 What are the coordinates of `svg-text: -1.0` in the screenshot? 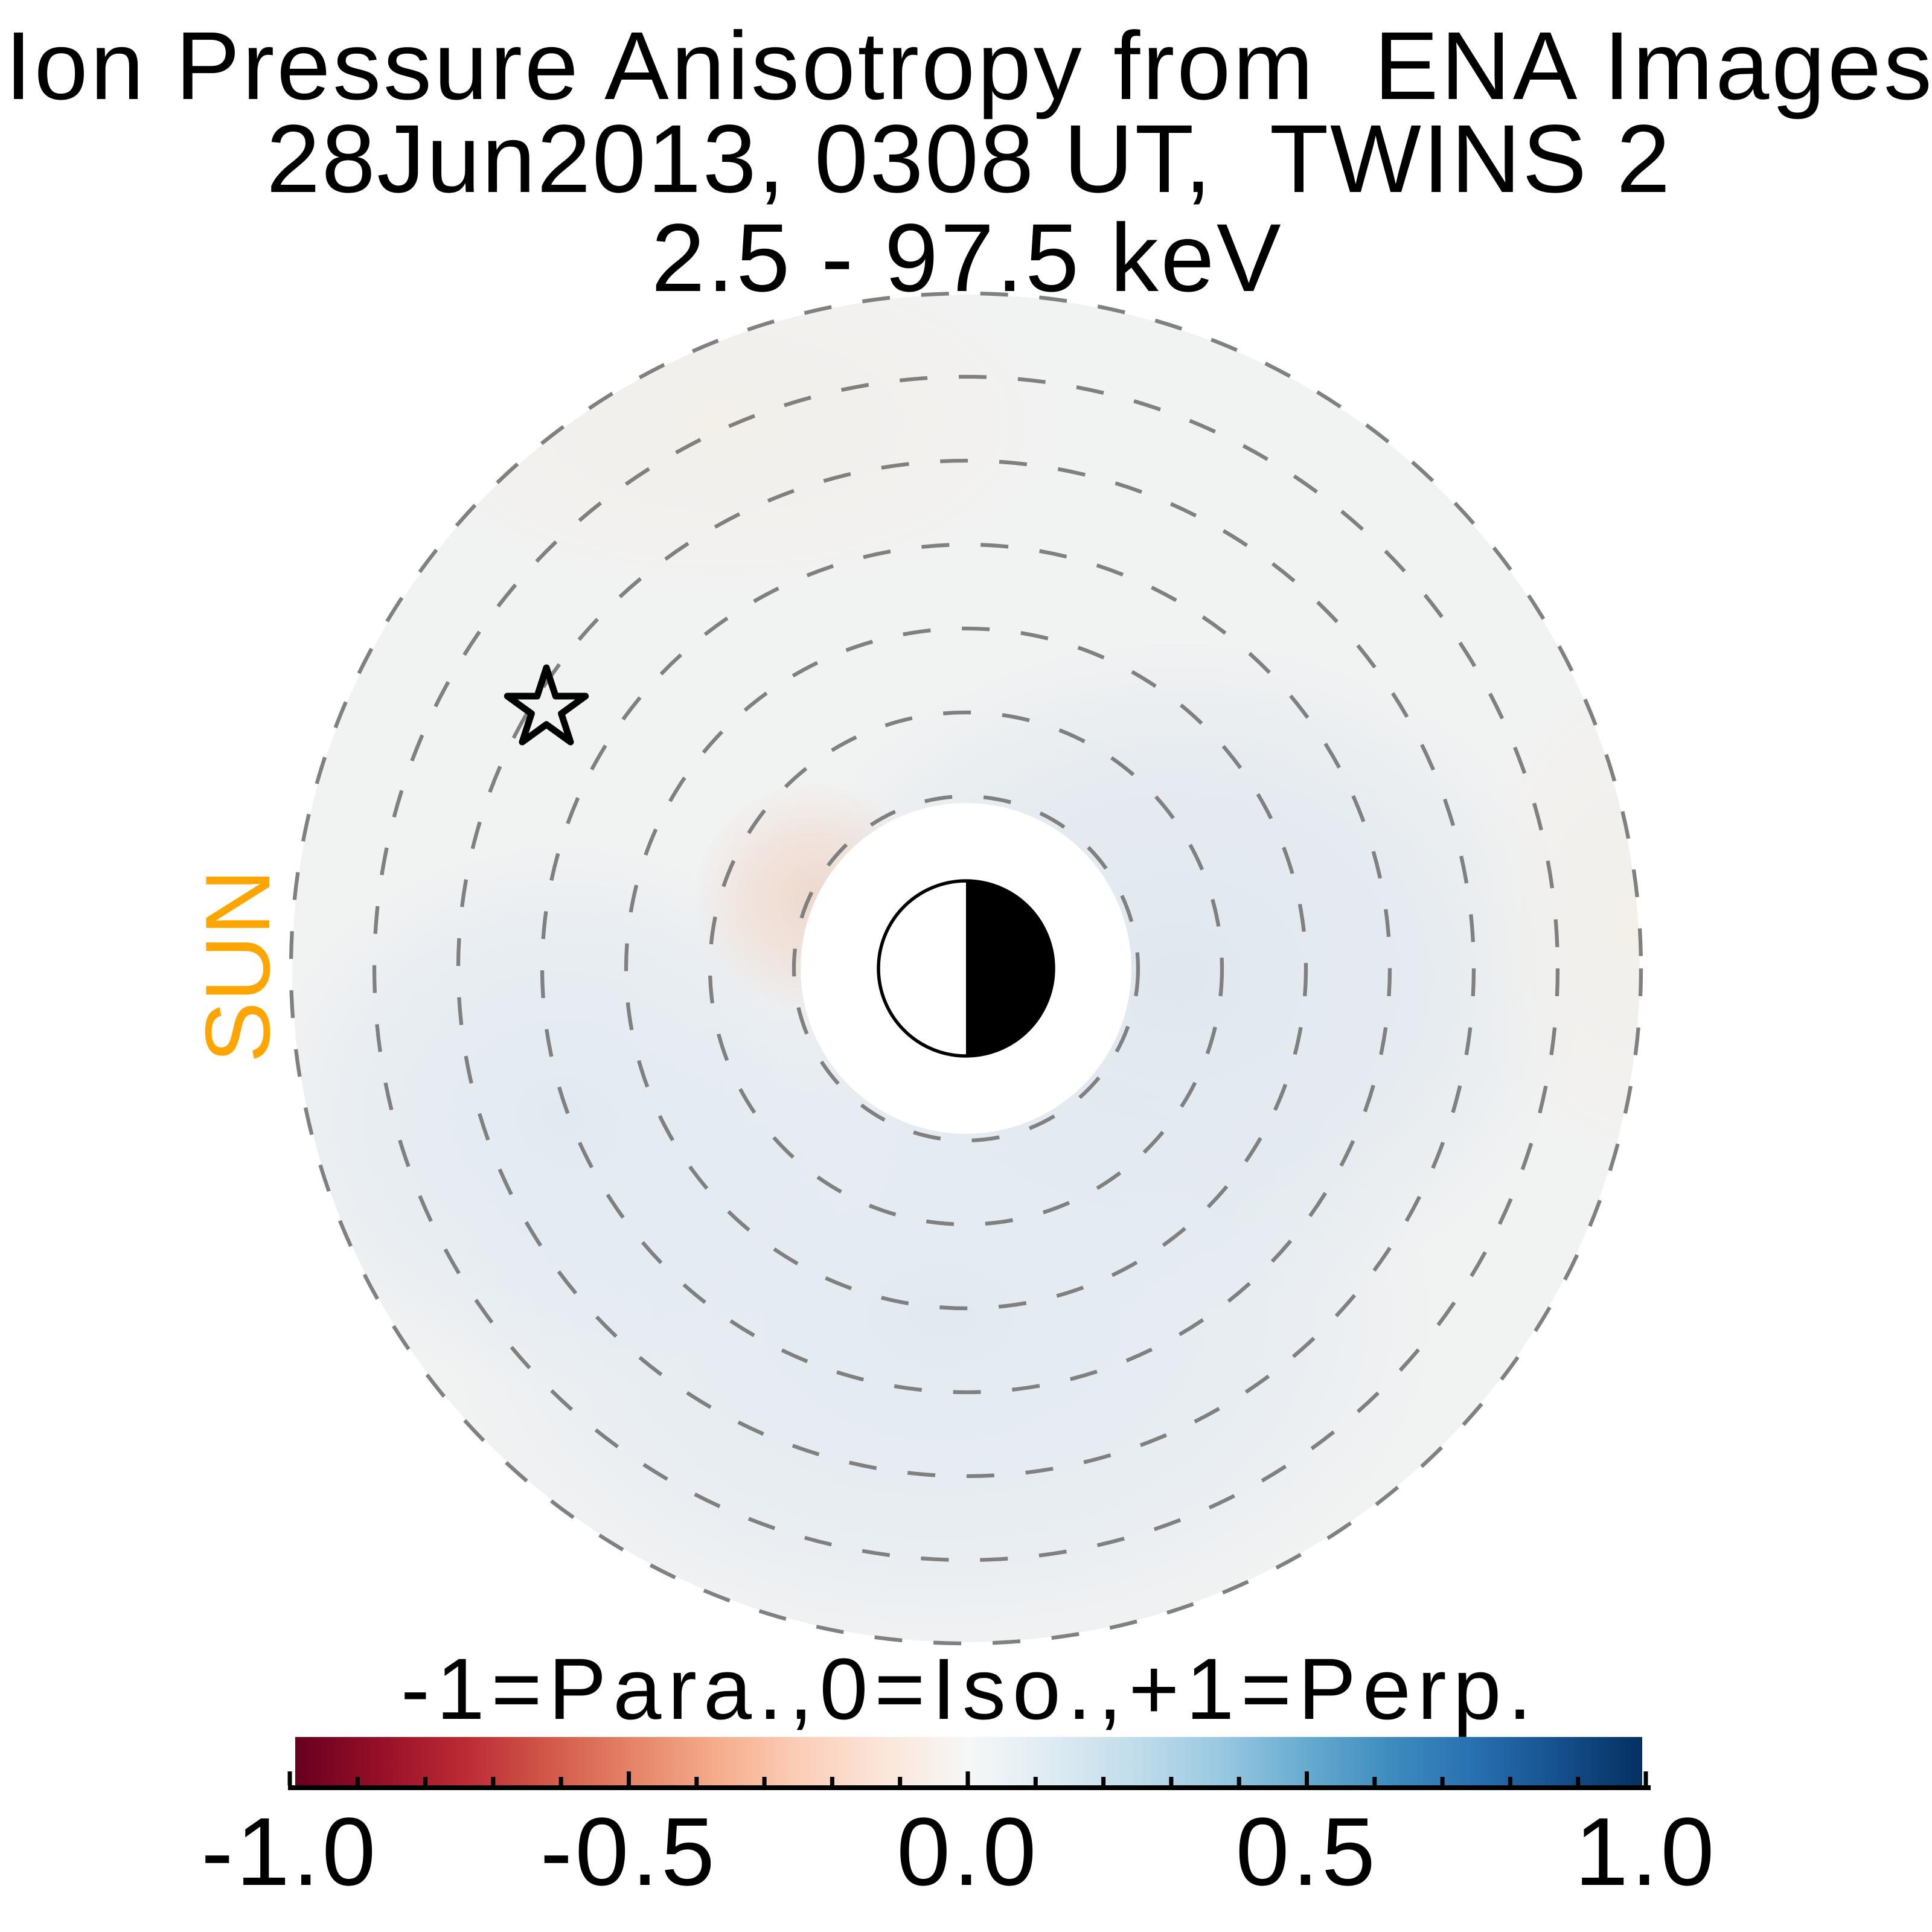 It's located at (290, 1851).